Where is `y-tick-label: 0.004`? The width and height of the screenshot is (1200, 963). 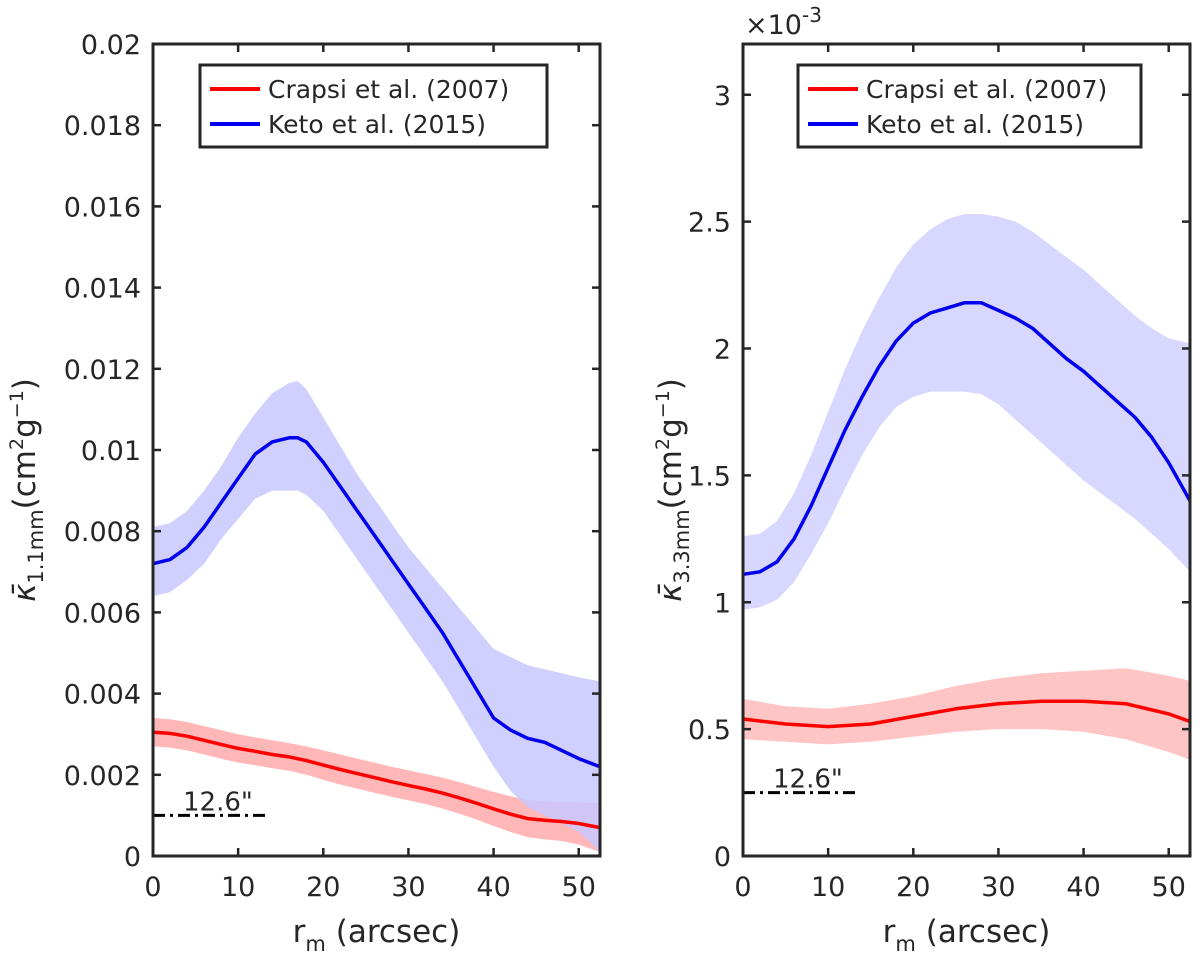 y-tick-label: 0.004 is located at coordinates (102, 695).